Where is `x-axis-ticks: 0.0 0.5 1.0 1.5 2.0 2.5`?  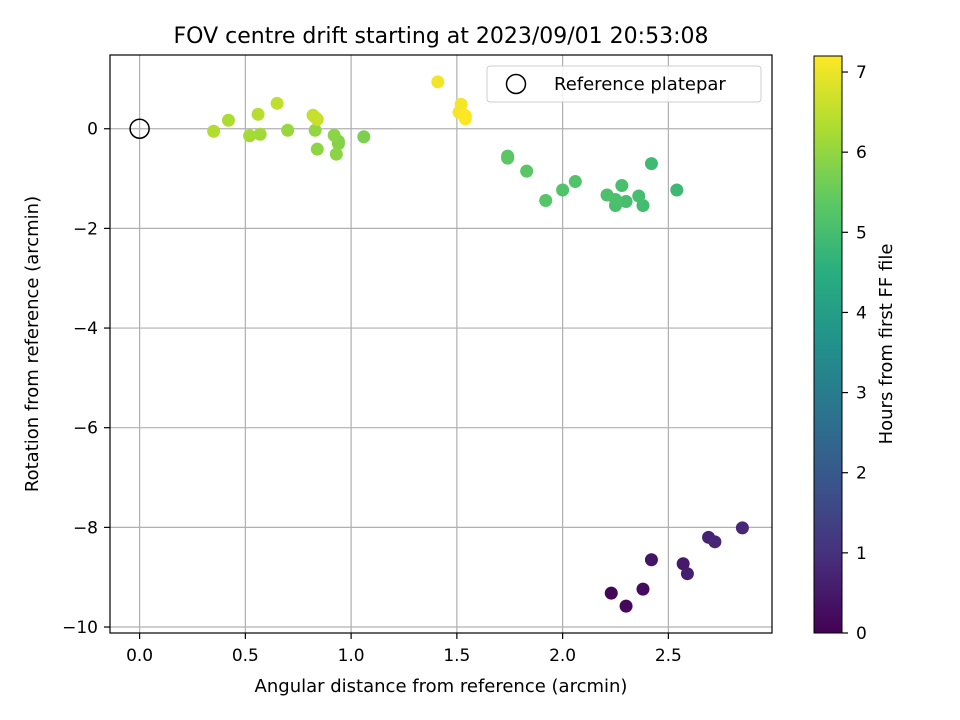 x-axis-ticks: 0.0 0.5 1.0 1.5 2.0 2.5 is located at coordinates (404, 649).